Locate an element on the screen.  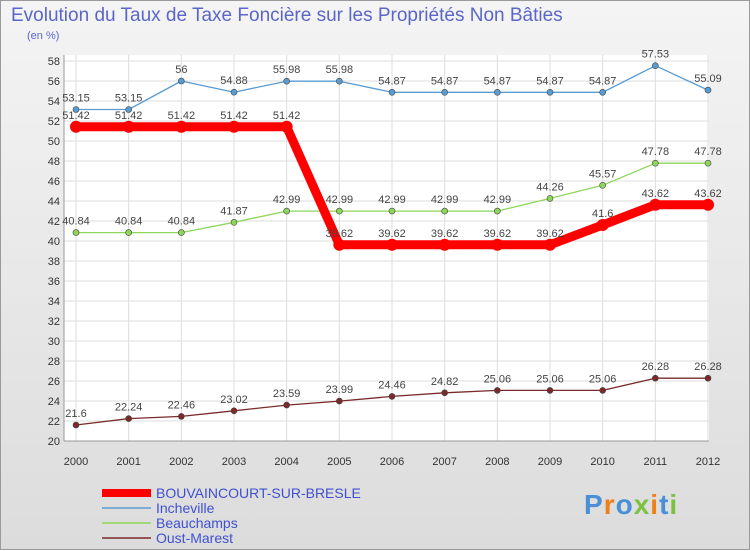
logo-letter: t is located at coordinates (664, 504).